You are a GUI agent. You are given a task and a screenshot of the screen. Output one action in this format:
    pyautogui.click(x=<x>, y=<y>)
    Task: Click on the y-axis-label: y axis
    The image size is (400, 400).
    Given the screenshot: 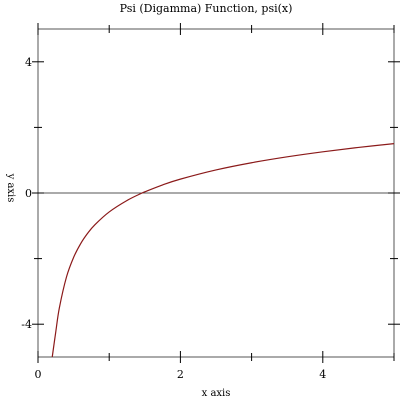 What is the action you would take?
    pyautogui.click(x=10, y=188)
    